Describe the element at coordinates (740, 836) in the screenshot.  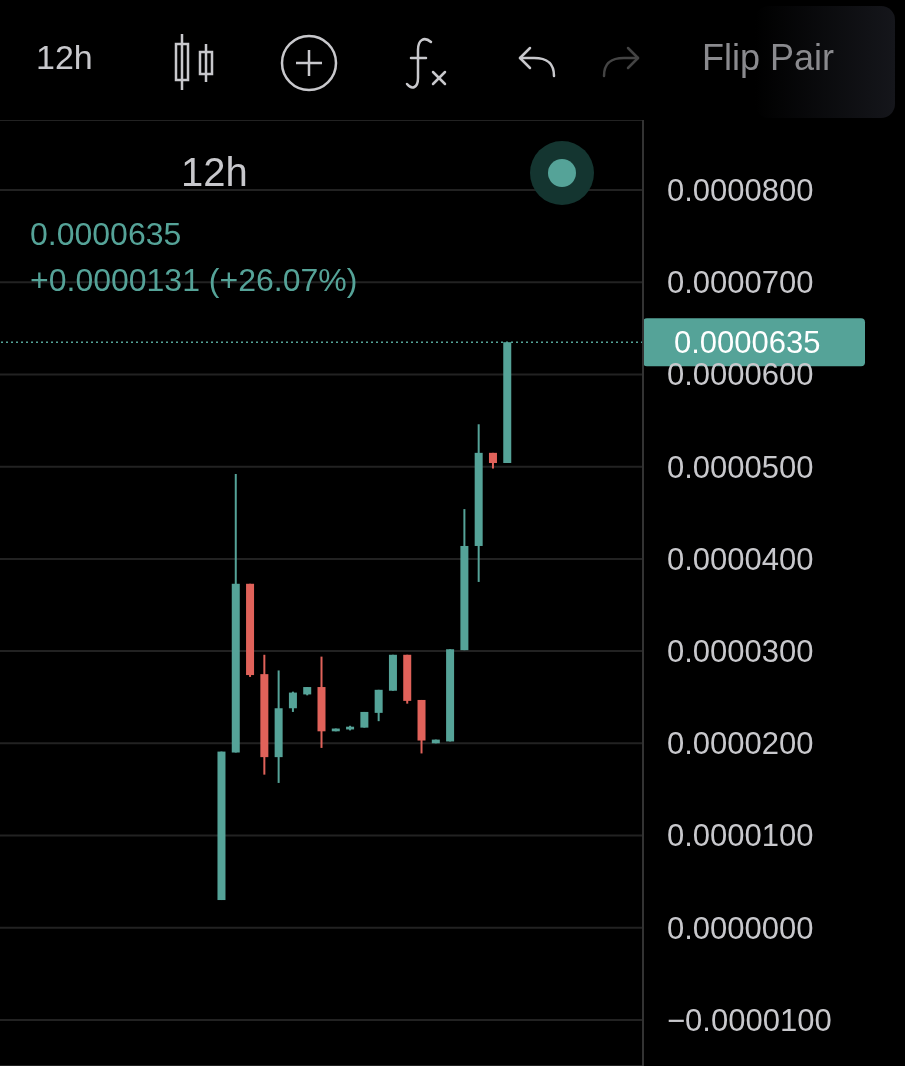
I see `y-tick-label: 0.0000100` at that location.